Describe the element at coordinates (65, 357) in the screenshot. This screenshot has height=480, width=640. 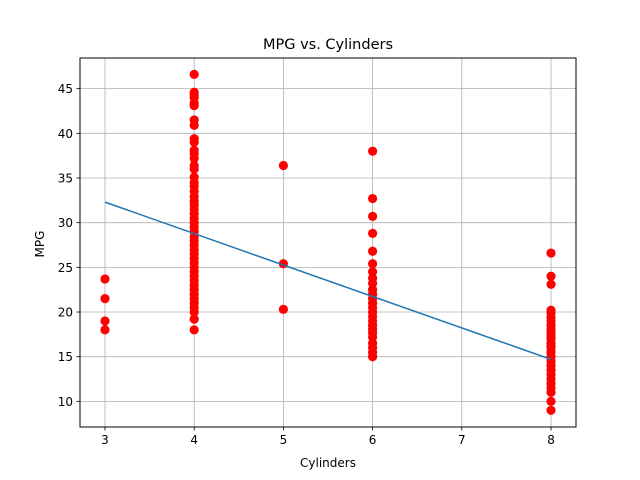
I see `y-tick-label: 15` at that location.